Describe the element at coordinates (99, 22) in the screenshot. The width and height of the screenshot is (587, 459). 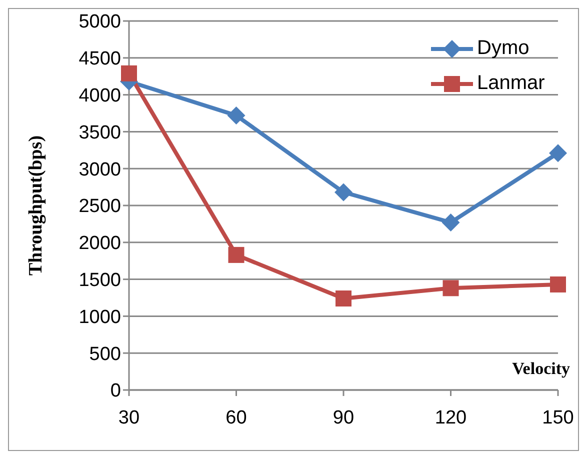
I see `y-tick-label: 5000` at that location.